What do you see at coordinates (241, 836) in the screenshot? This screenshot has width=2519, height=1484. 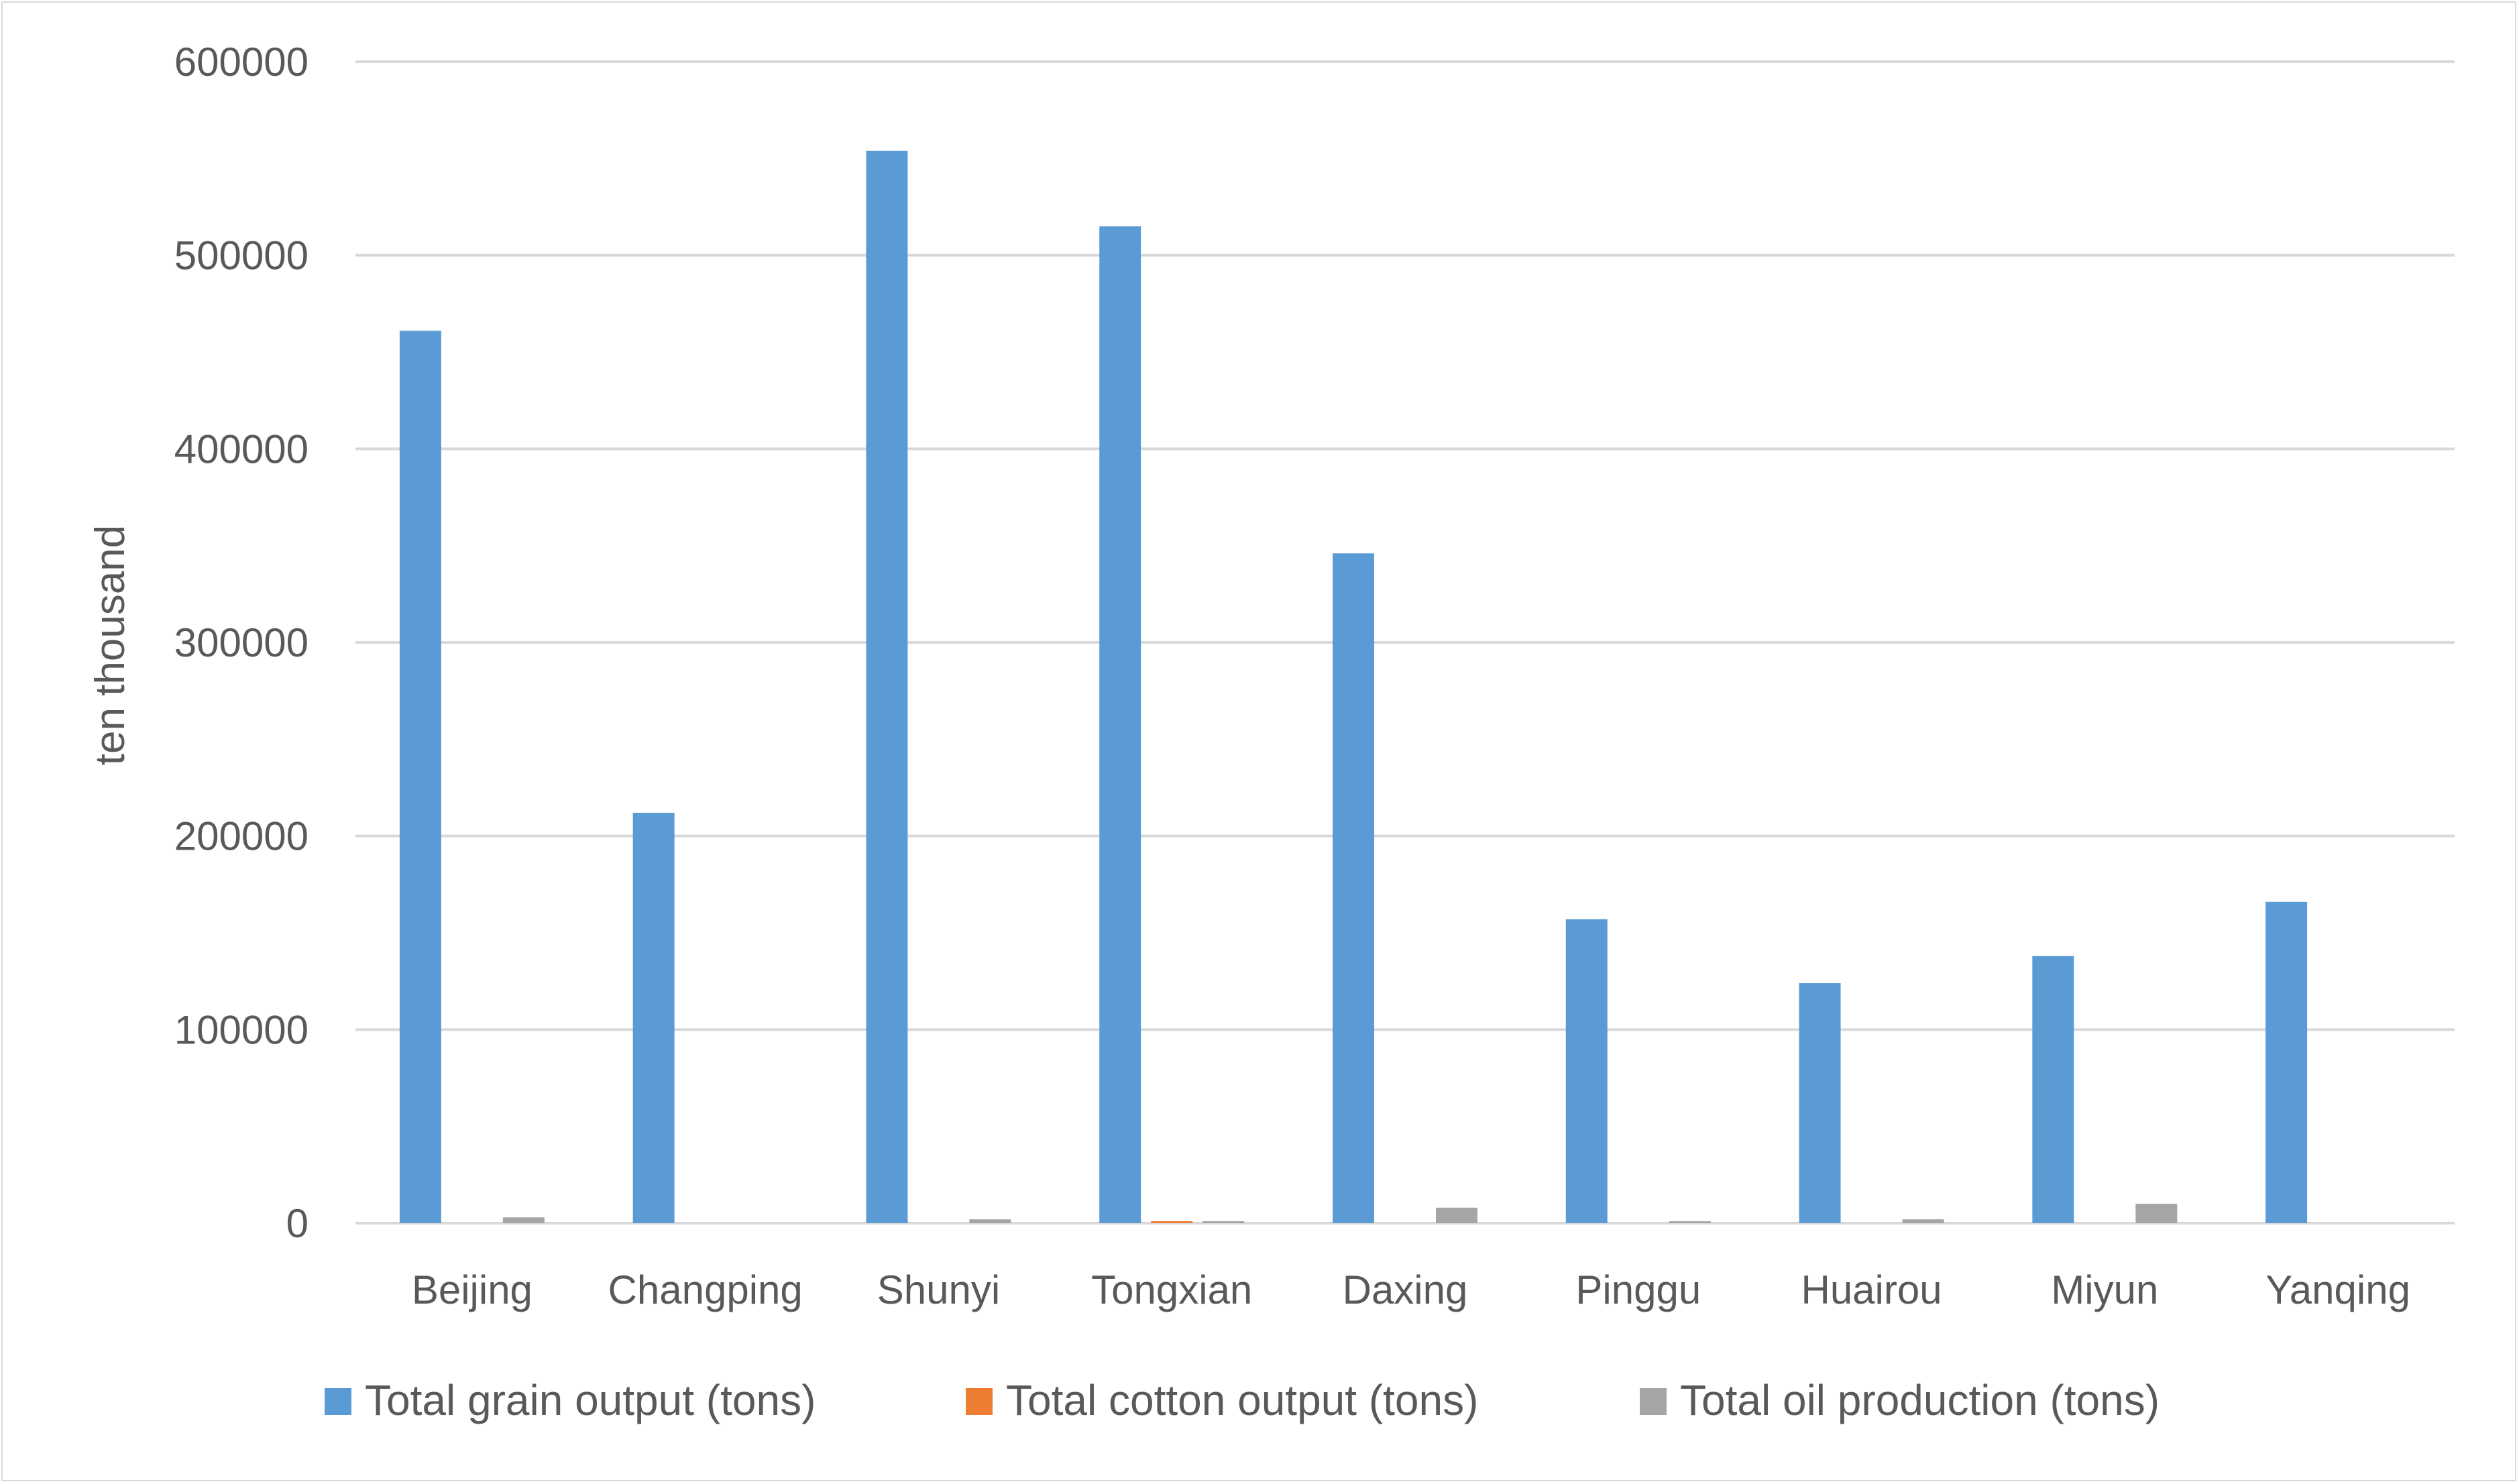 I see `y-tick-label: 200000` at bounding box center [241, 836].